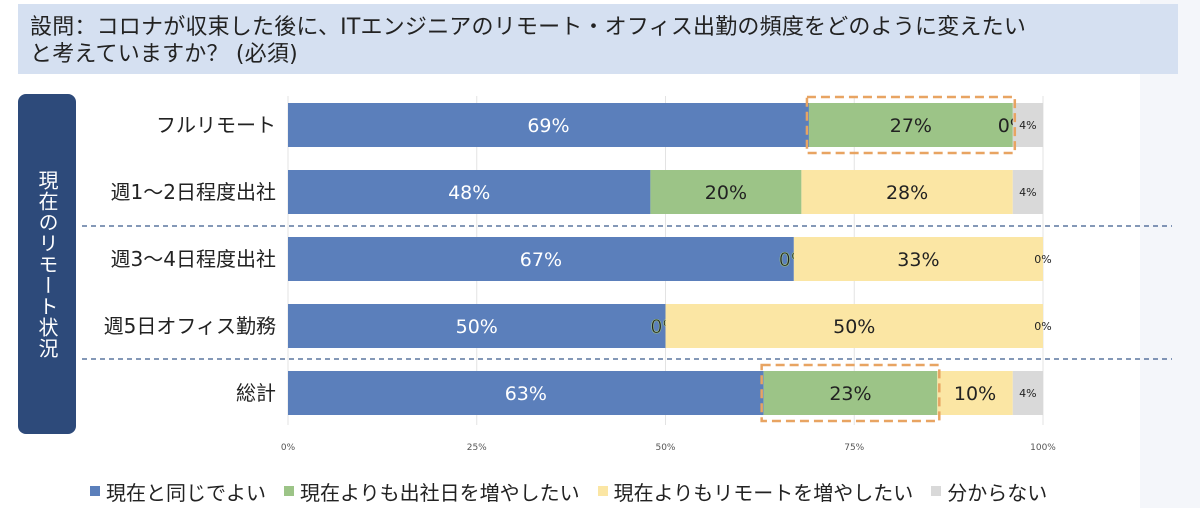 The width and height of the screenshot is (1200, 508). What do you see at coordinates (763, 492) in the screenshot?
I see `legend-label: 現在よりもリモートを増やしたい` at bounding box center [763, 492].